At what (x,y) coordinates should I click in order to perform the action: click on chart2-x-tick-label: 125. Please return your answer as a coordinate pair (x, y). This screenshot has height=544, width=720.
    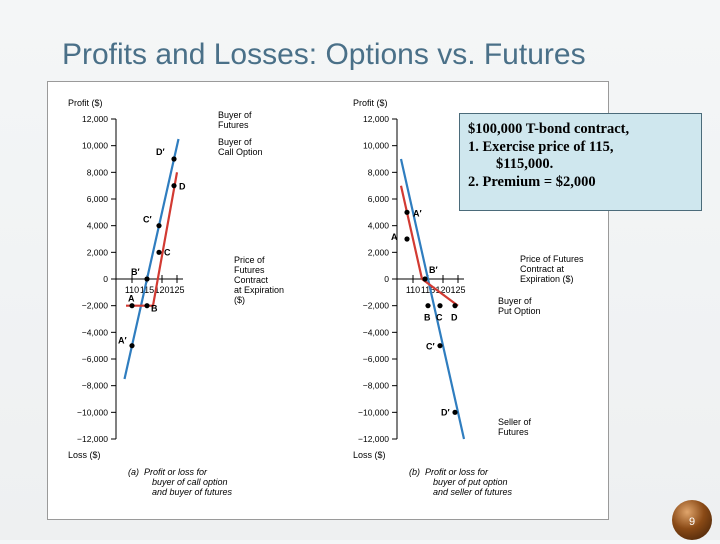
    Looking at the image, I should click on (457, 290).